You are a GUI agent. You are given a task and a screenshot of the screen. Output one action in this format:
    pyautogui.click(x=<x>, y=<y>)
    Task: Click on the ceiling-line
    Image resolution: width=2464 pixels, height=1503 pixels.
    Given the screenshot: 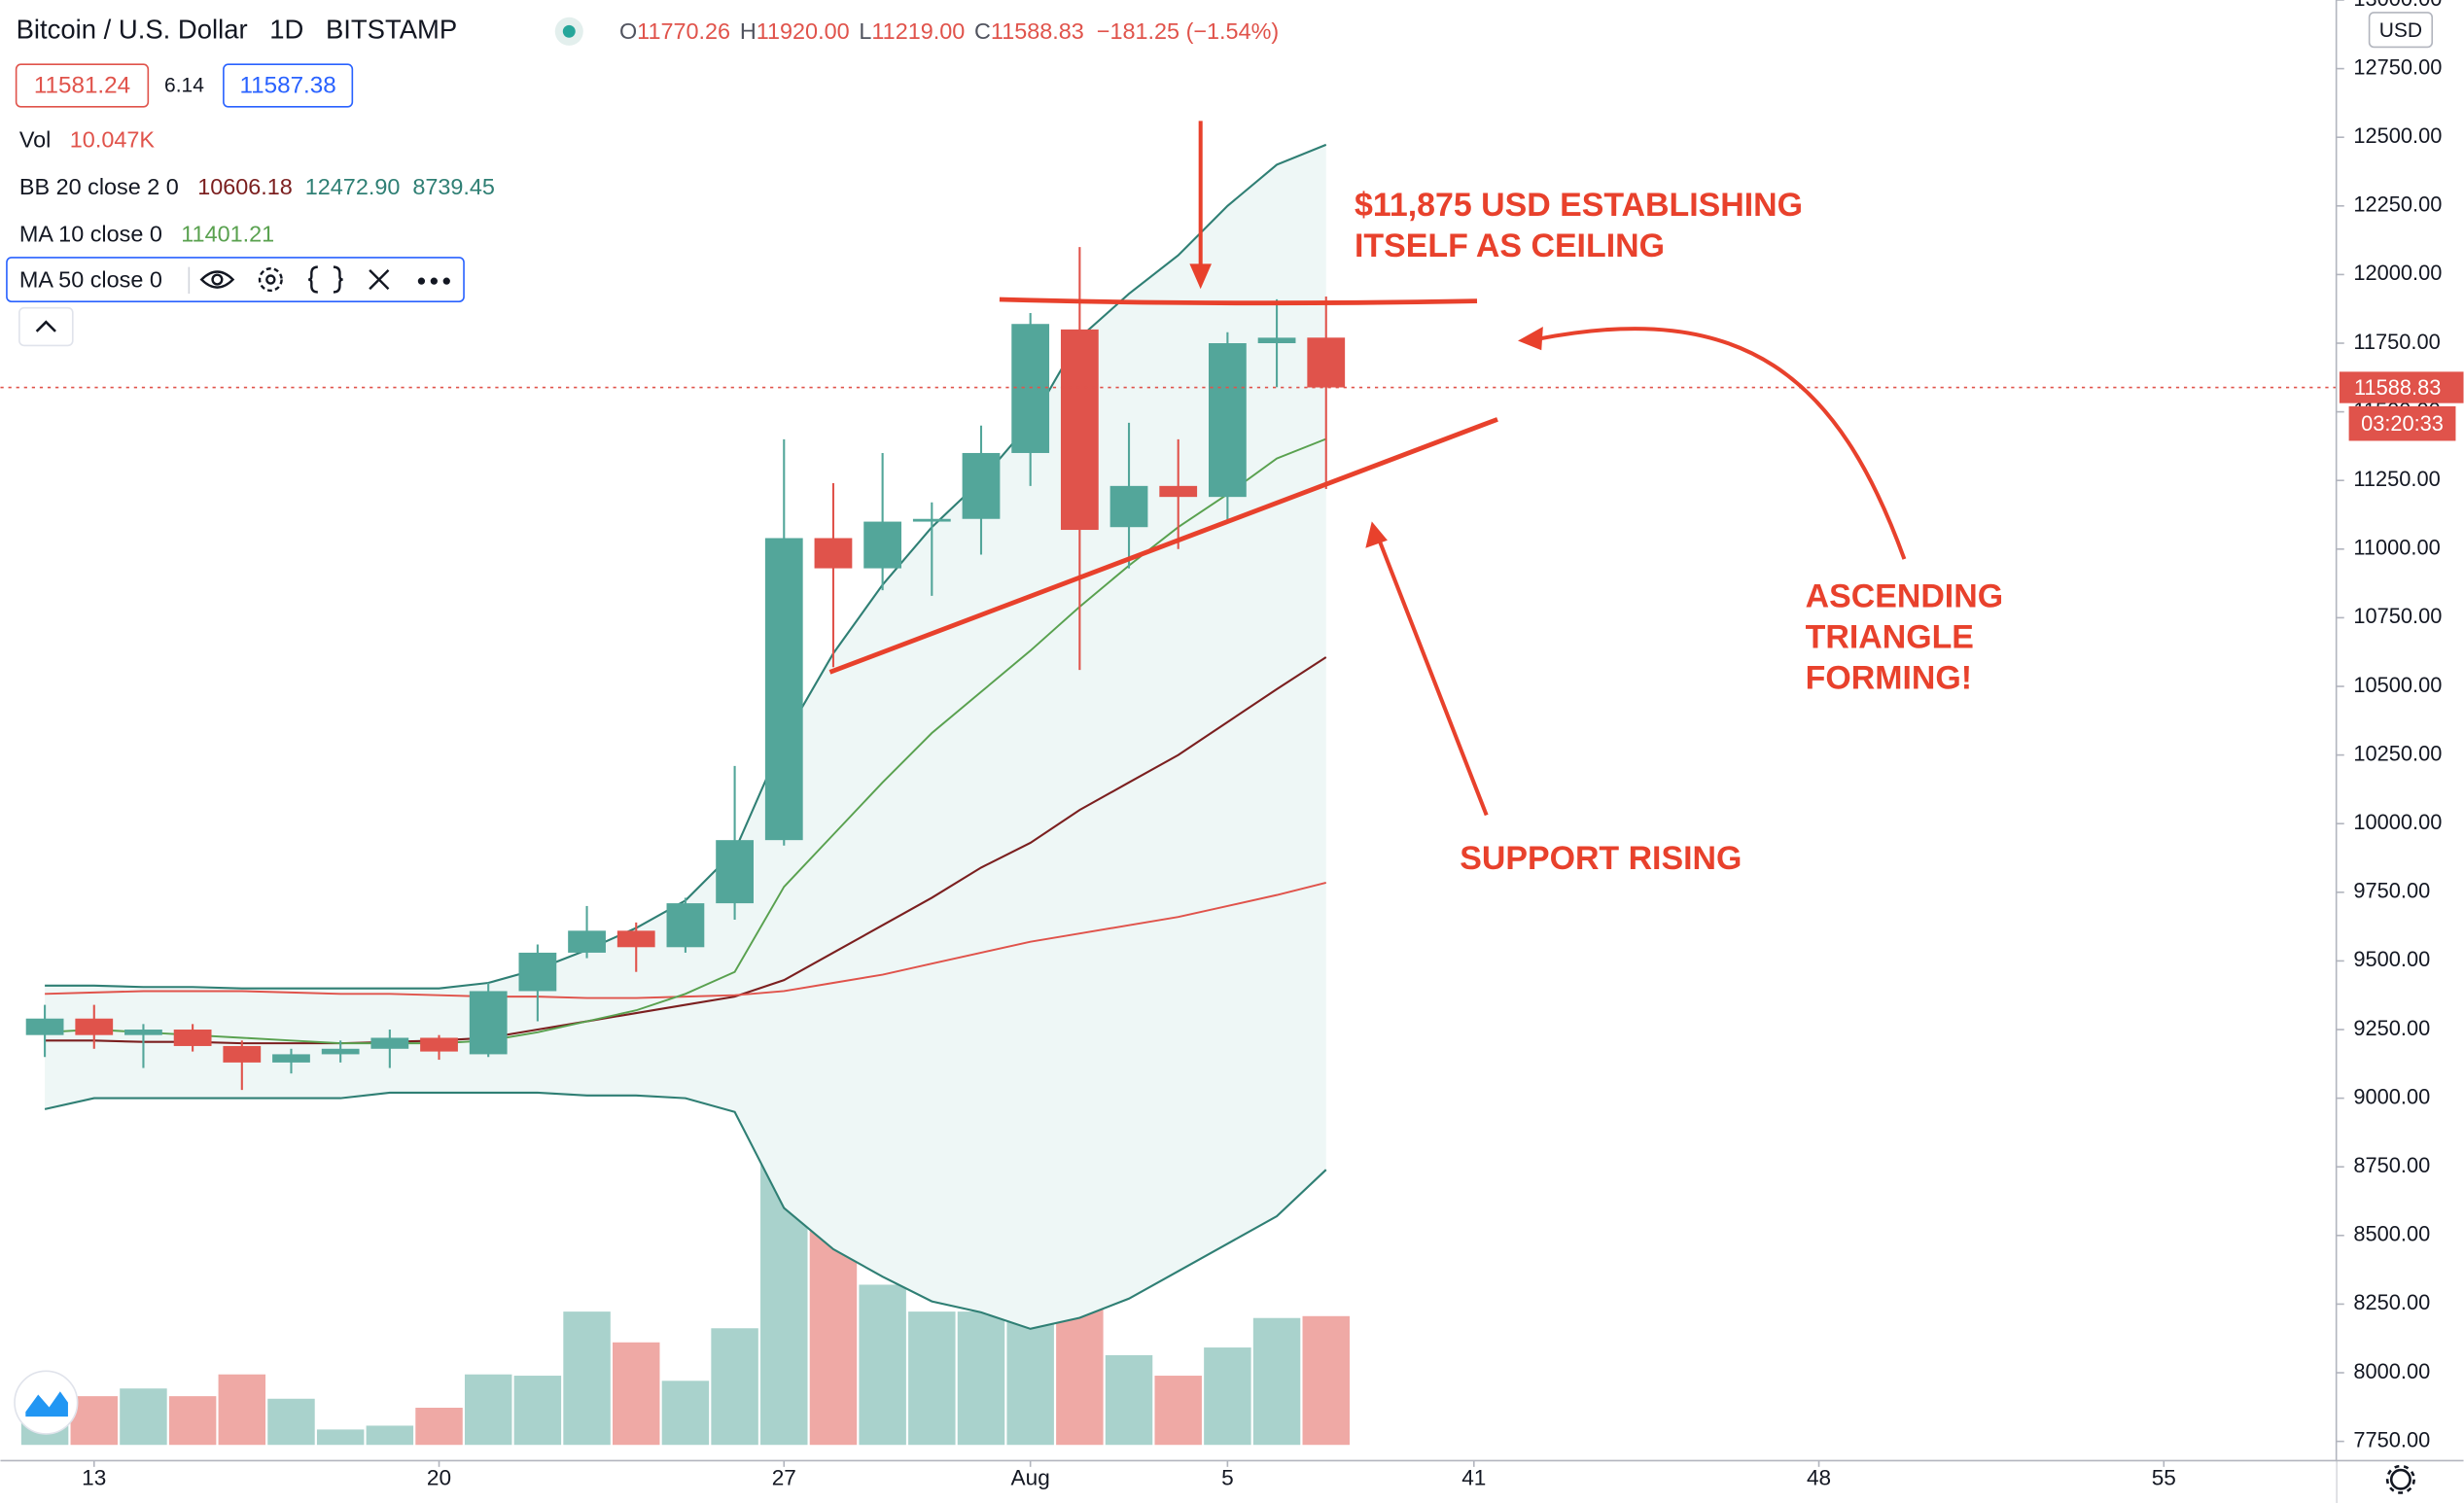 What is the action you would take?
    pyautogui.click(x=1238, y=301)
    